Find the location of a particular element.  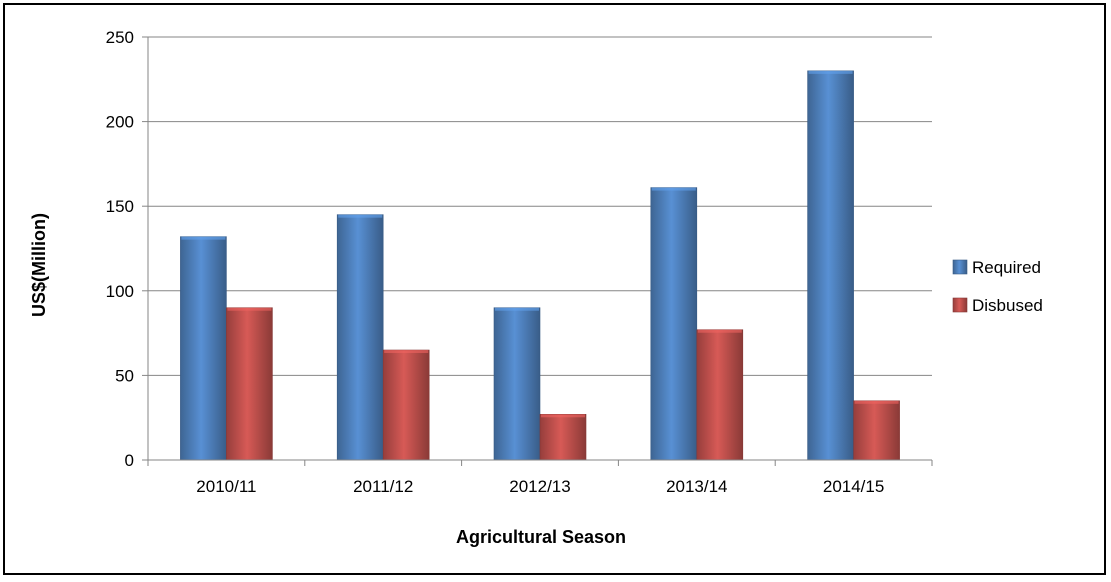

x-tick-labels: 2010/11 2011/12 2012/13 2013/14 2014/15 is located at coordinates (540, 486).